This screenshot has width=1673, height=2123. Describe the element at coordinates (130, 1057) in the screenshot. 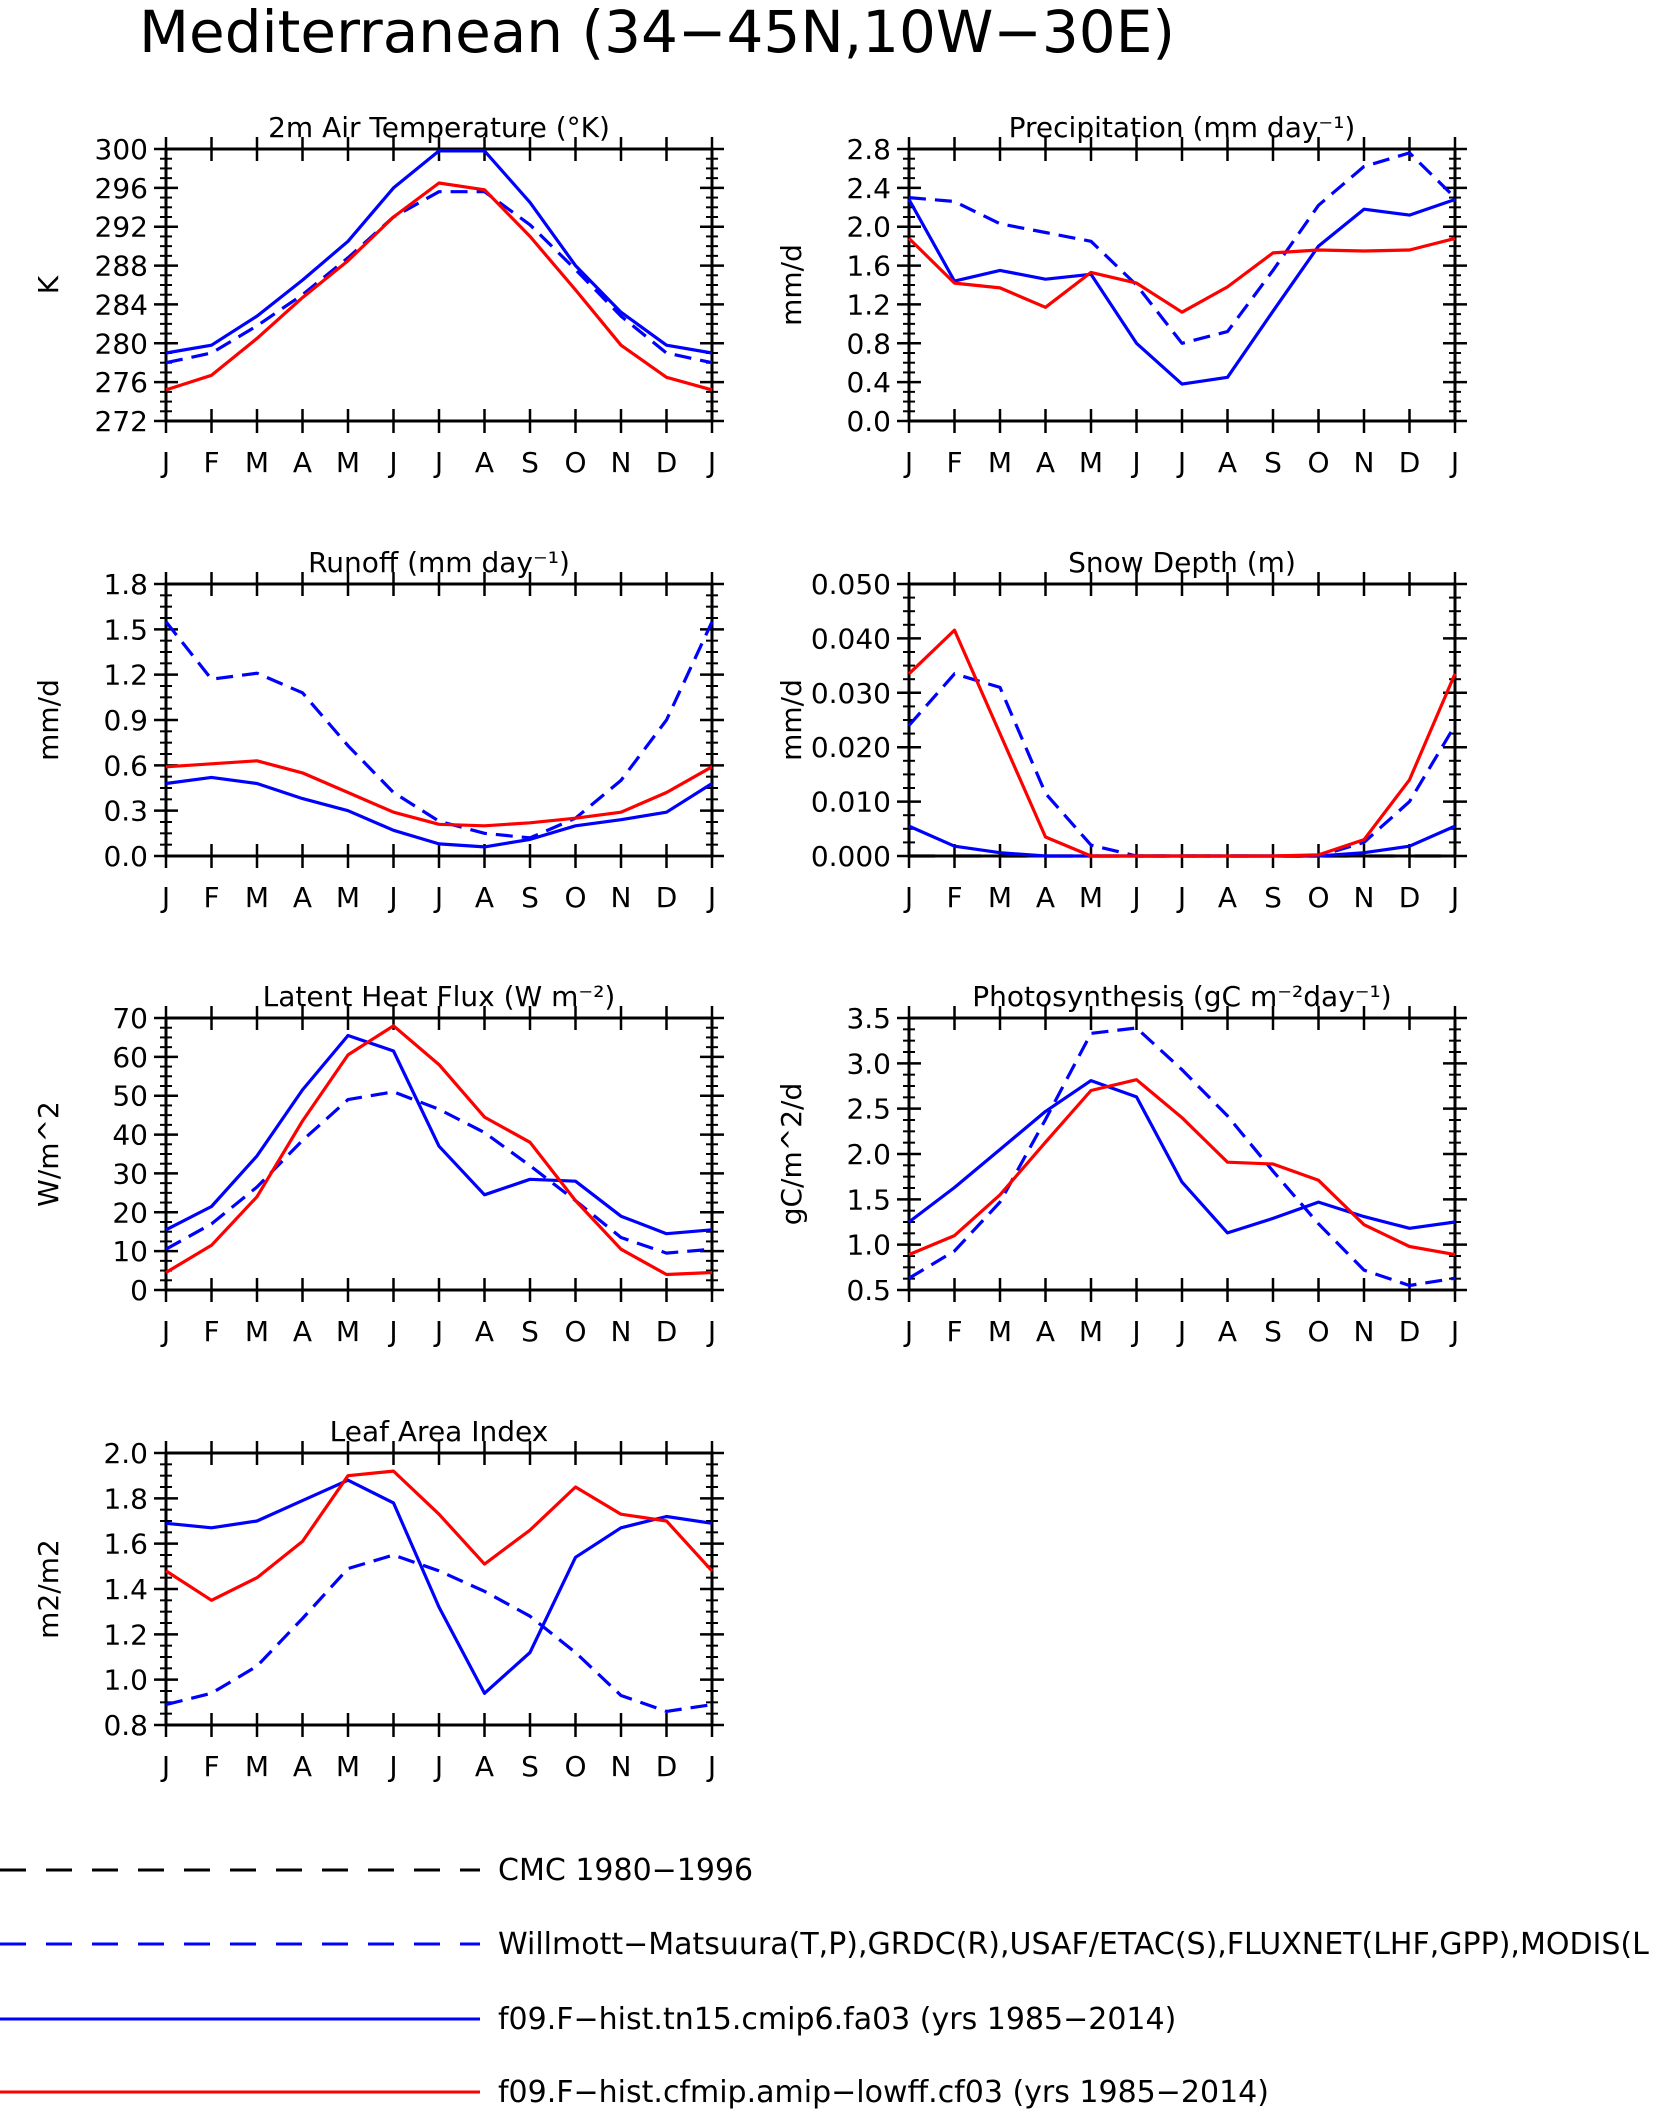

I see `y-tick-label: 60` at that location.